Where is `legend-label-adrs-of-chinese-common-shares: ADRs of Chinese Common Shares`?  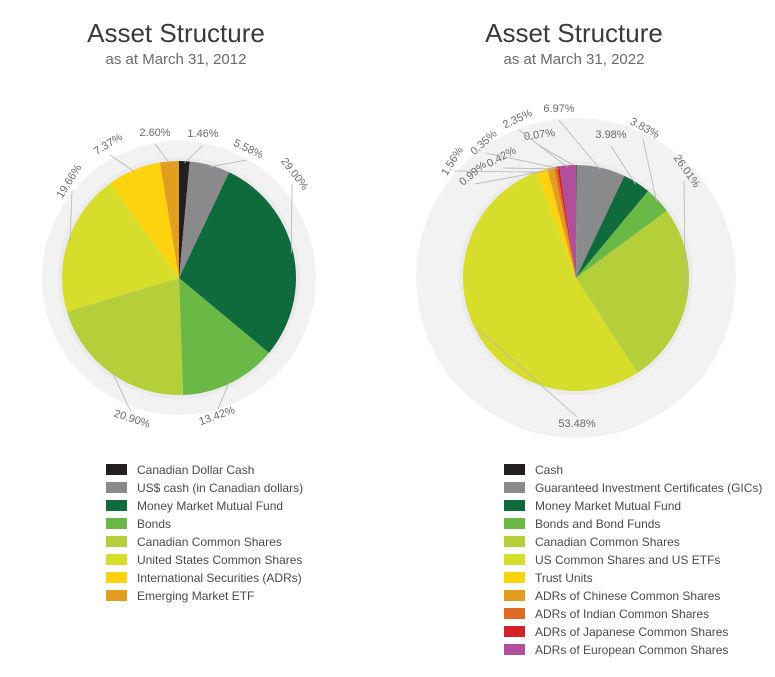 legend-label-adrs-of-chinese-common-shares: ADRs of Chinese Common Shares is located at coordinates (627, 596).